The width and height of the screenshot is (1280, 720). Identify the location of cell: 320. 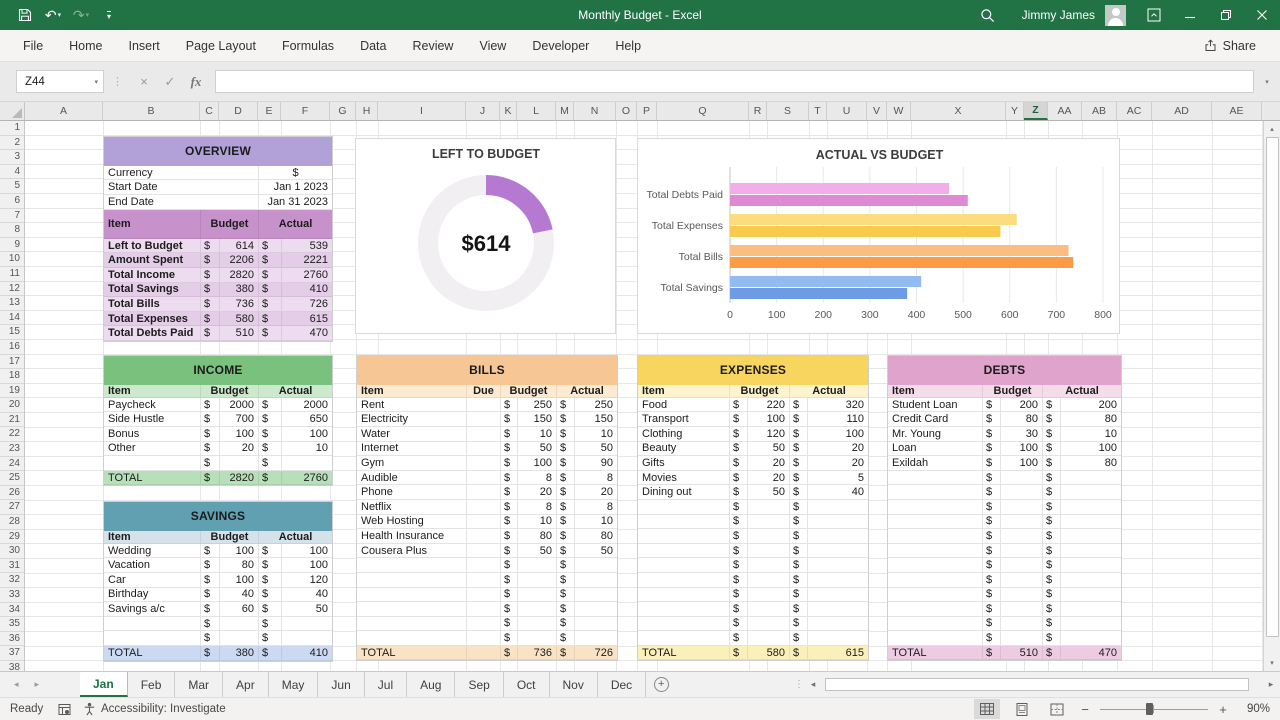
(838, 405).